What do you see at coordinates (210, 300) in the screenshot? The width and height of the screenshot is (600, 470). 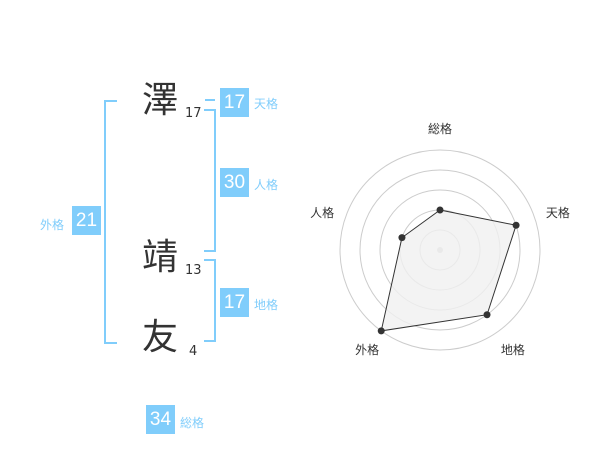 I see `chikaku-bracket` at bounding box center [210, 300].